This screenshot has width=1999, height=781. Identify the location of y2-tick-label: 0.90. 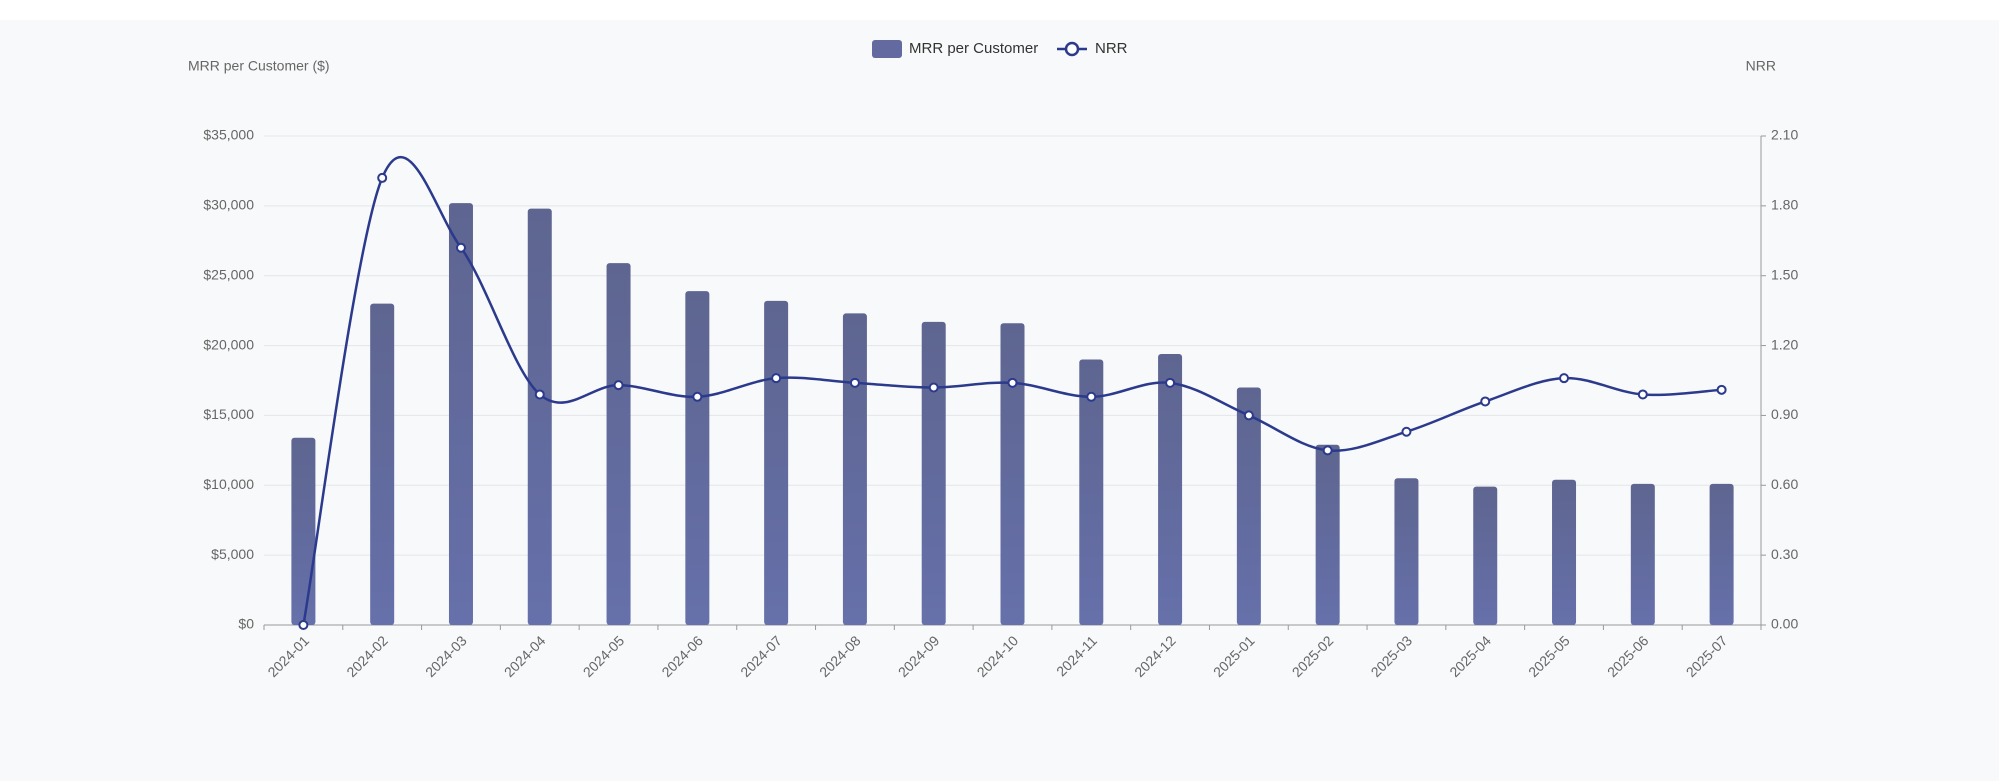
(1784, 414).